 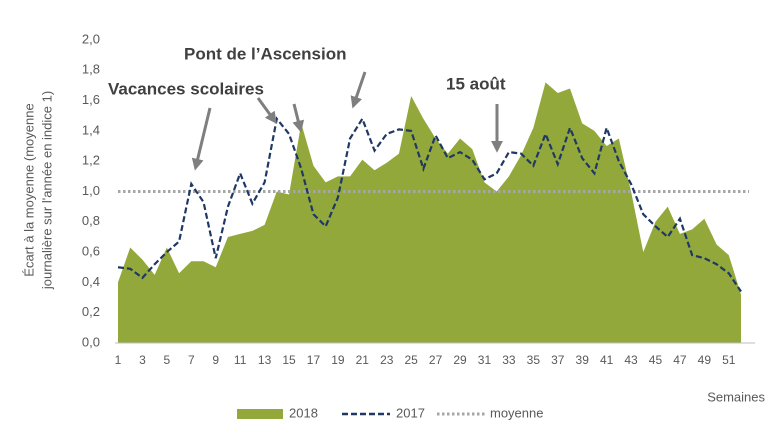 What do you see at coordinates (91, 69) in the screenshot?
I see `y-tick-label: 1,8` at bounding box center [91, 69].